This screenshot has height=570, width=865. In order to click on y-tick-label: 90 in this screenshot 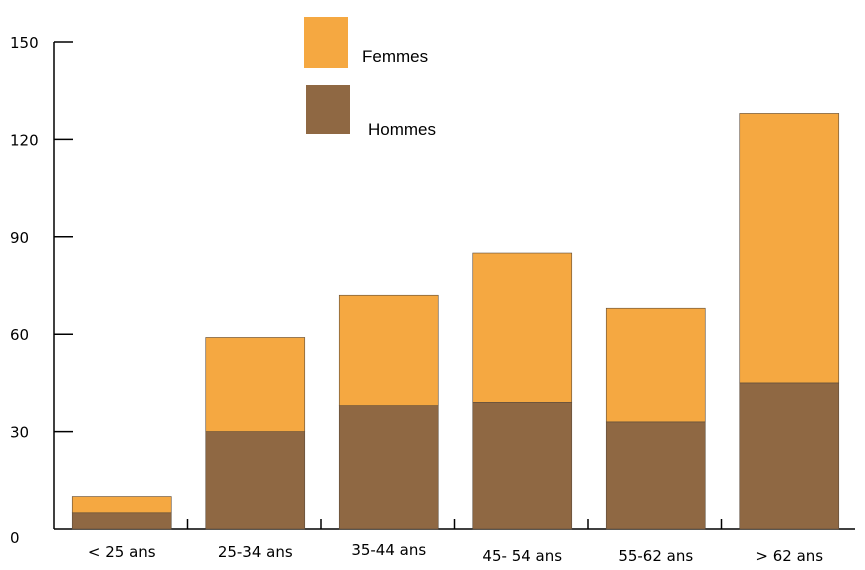, I will do `click(19, 238)`.